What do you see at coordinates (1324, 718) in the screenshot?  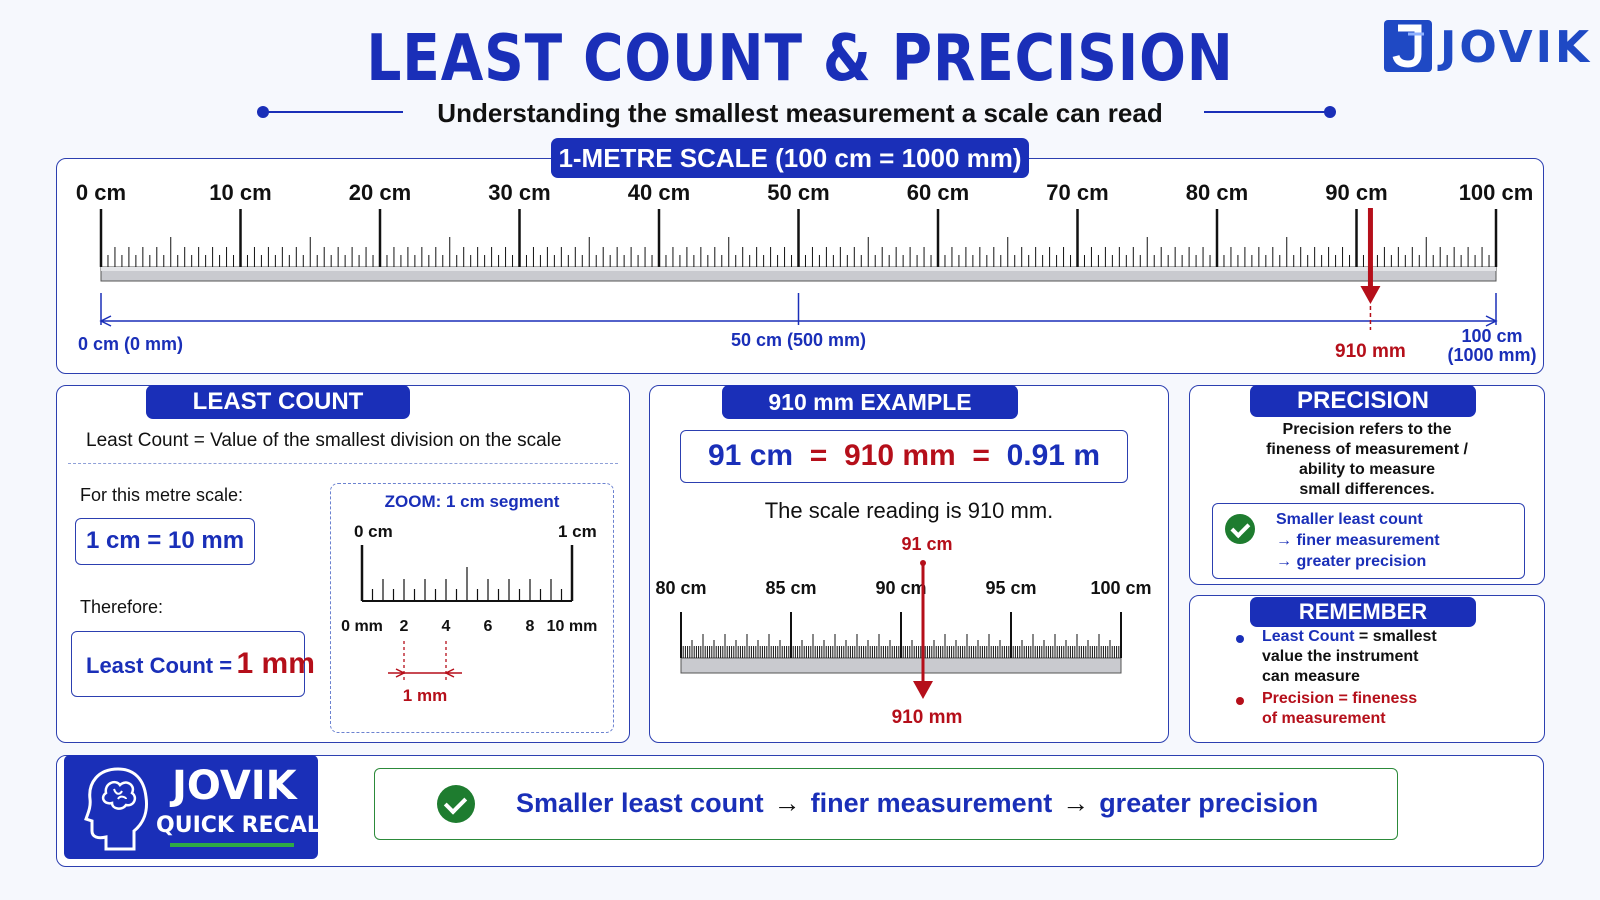 I see `remember-item-2-line: of measurement` at bounding box center [1324, 718].